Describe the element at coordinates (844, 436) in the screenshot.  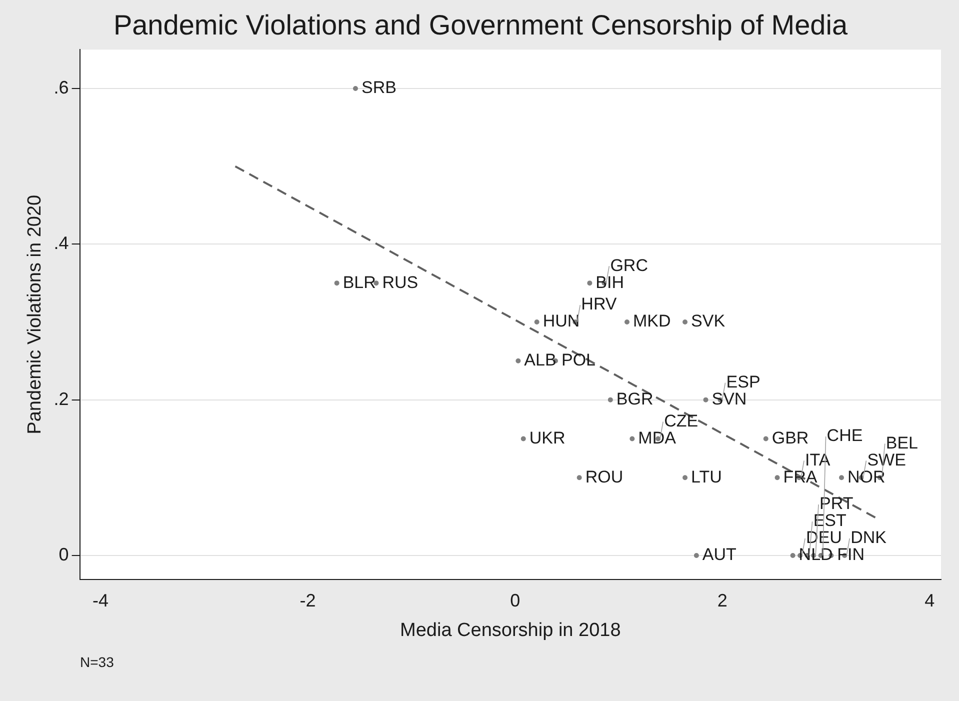
I see `annotation: CHE` at that location.